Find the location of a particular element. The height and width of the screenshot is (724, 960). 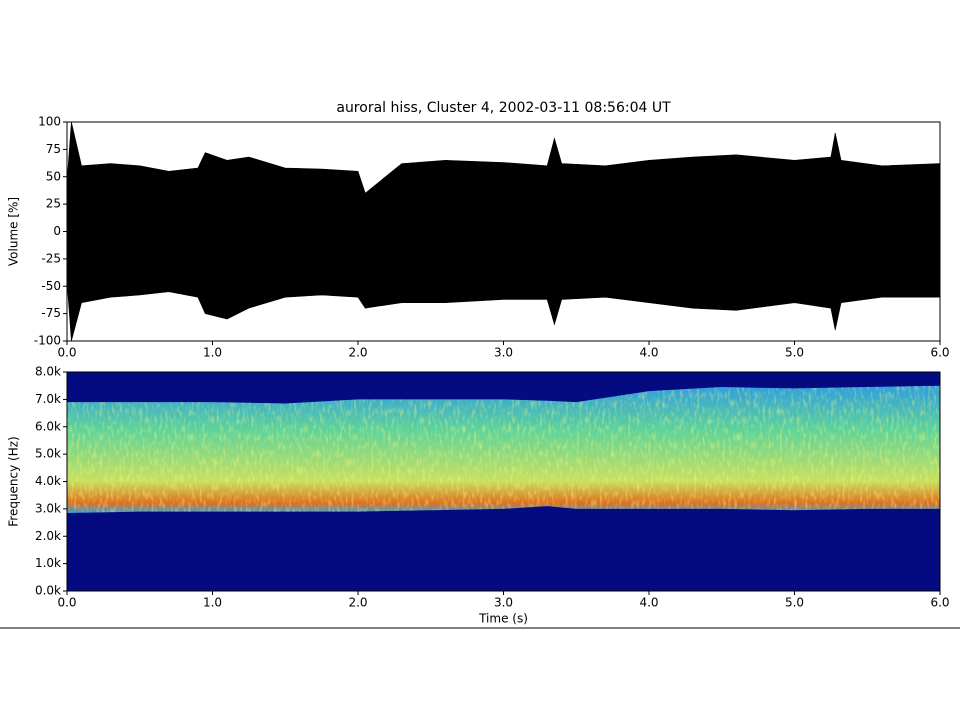

y-tick-label: 0.0k is located at coordinates (48, 591).